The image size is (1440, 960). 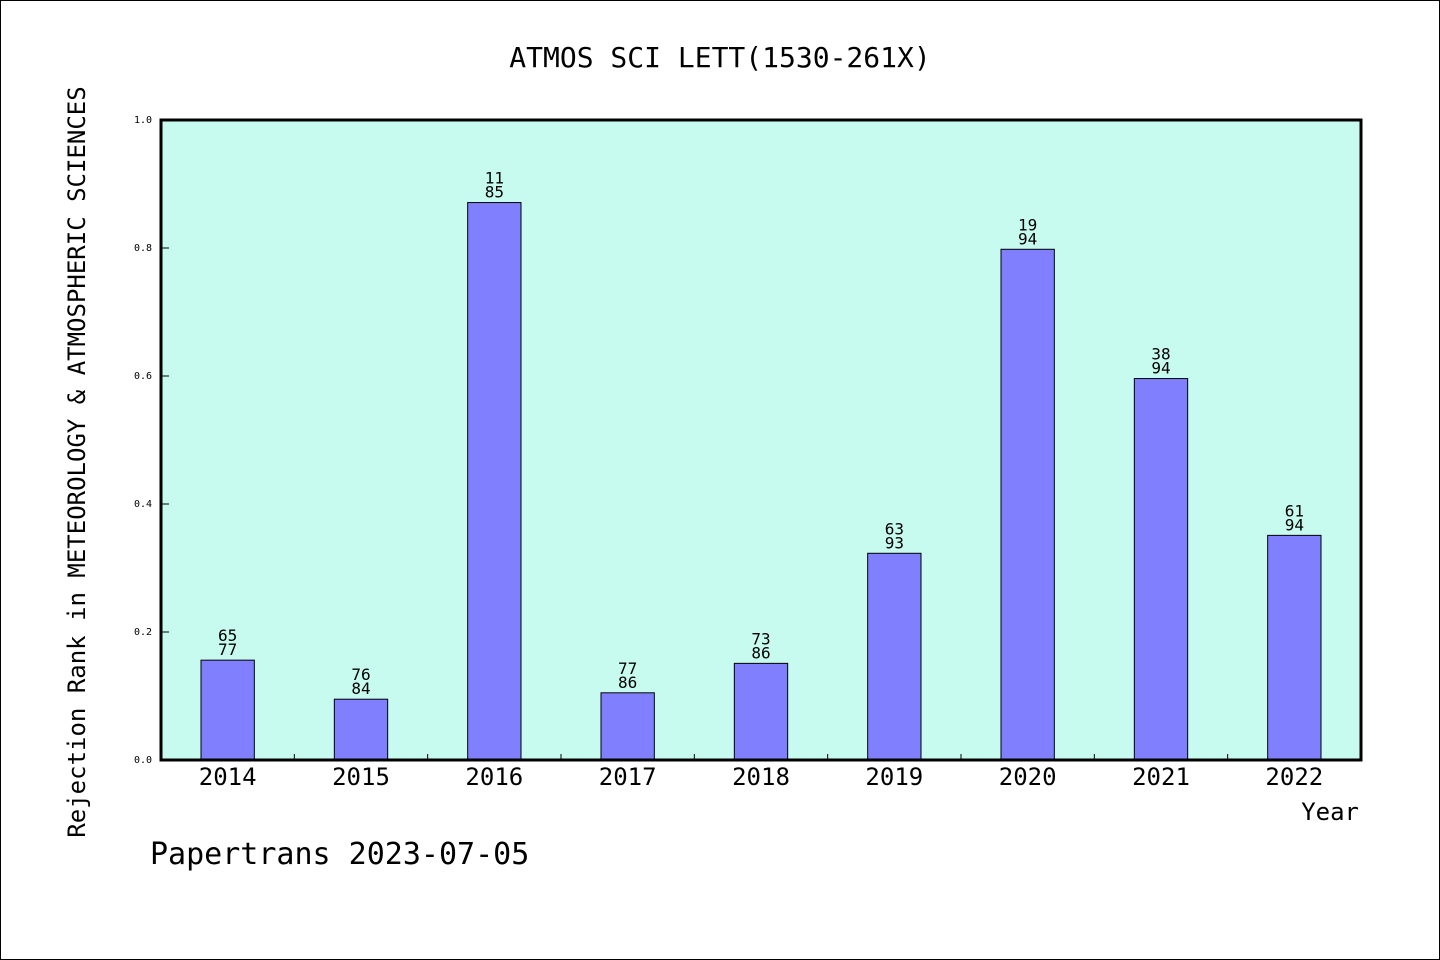 I want to click on bar-rank-label: 11, so click(x=494, y=178).